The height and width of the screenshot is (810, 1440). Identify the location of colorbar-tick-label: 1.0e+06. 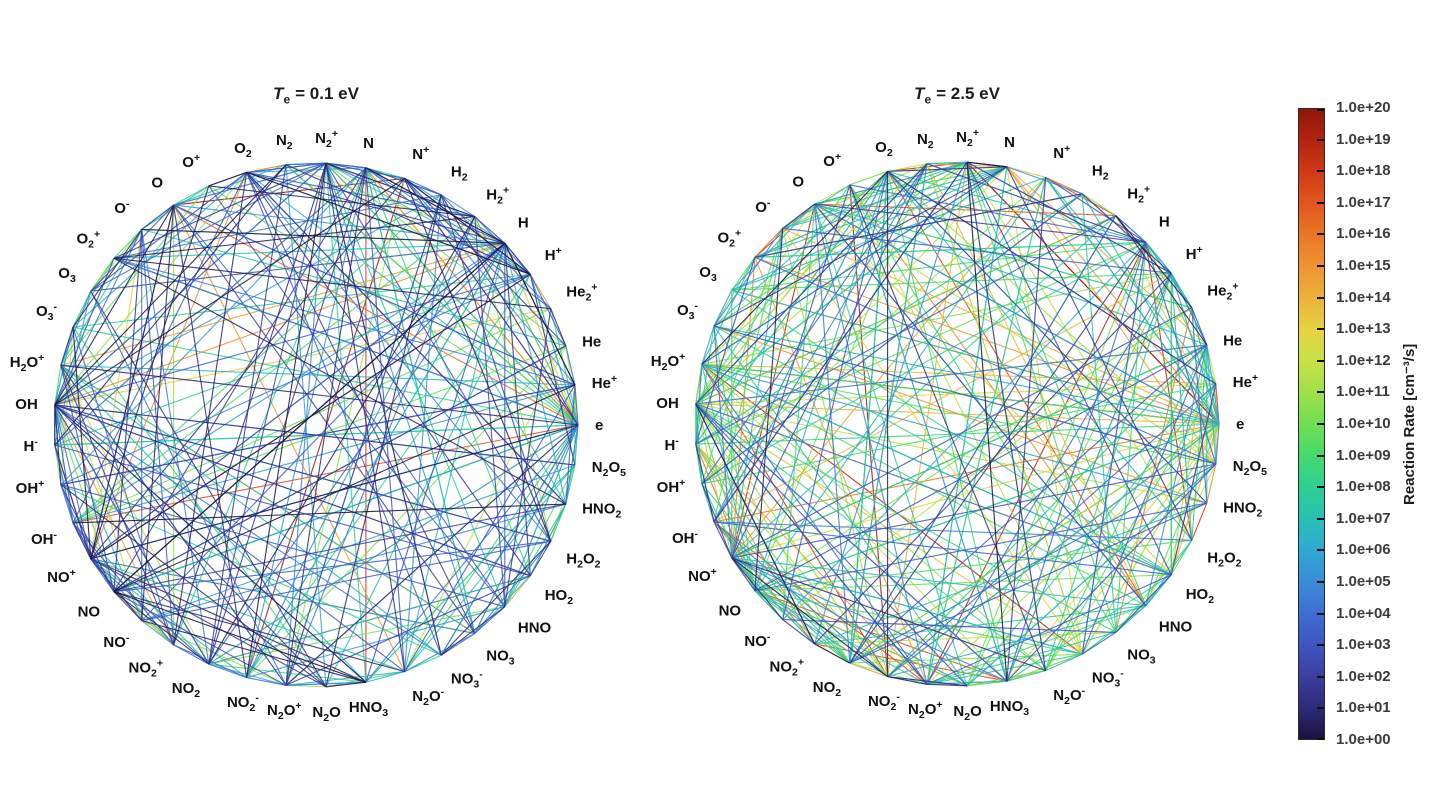
(1363, 550).